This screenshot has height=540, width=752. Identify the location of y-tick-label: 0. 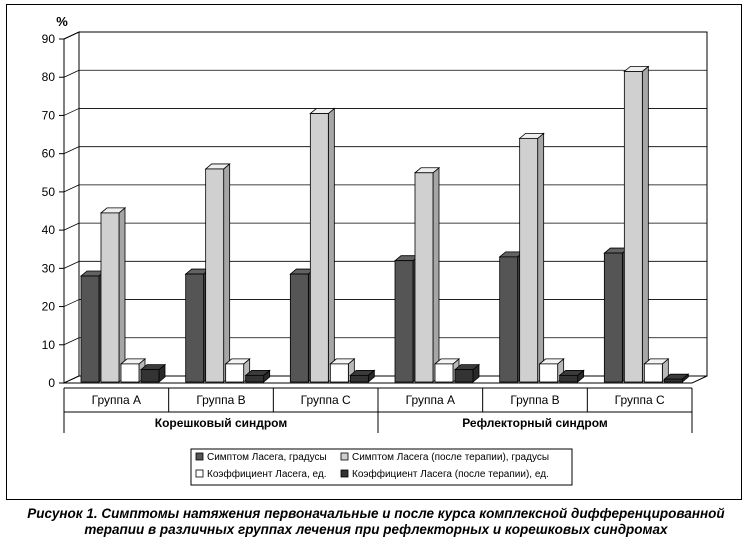
(51, 383).